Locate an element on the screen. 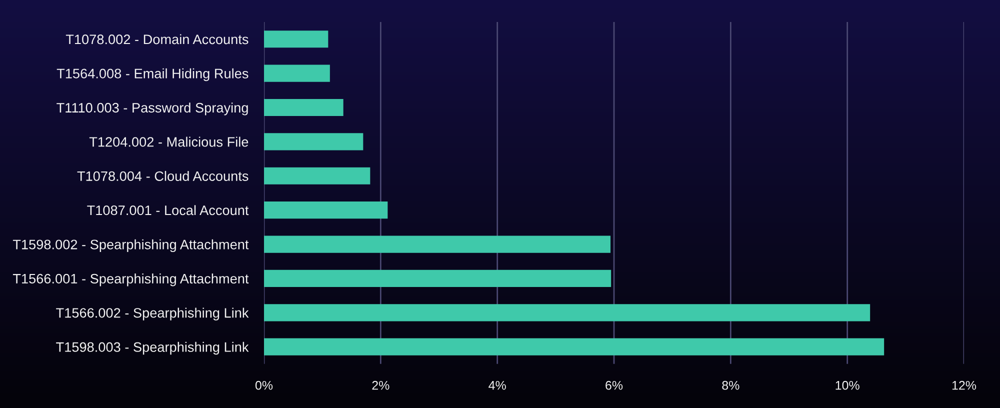  x-tick-label: 10% is located at coordinates (848, 385).